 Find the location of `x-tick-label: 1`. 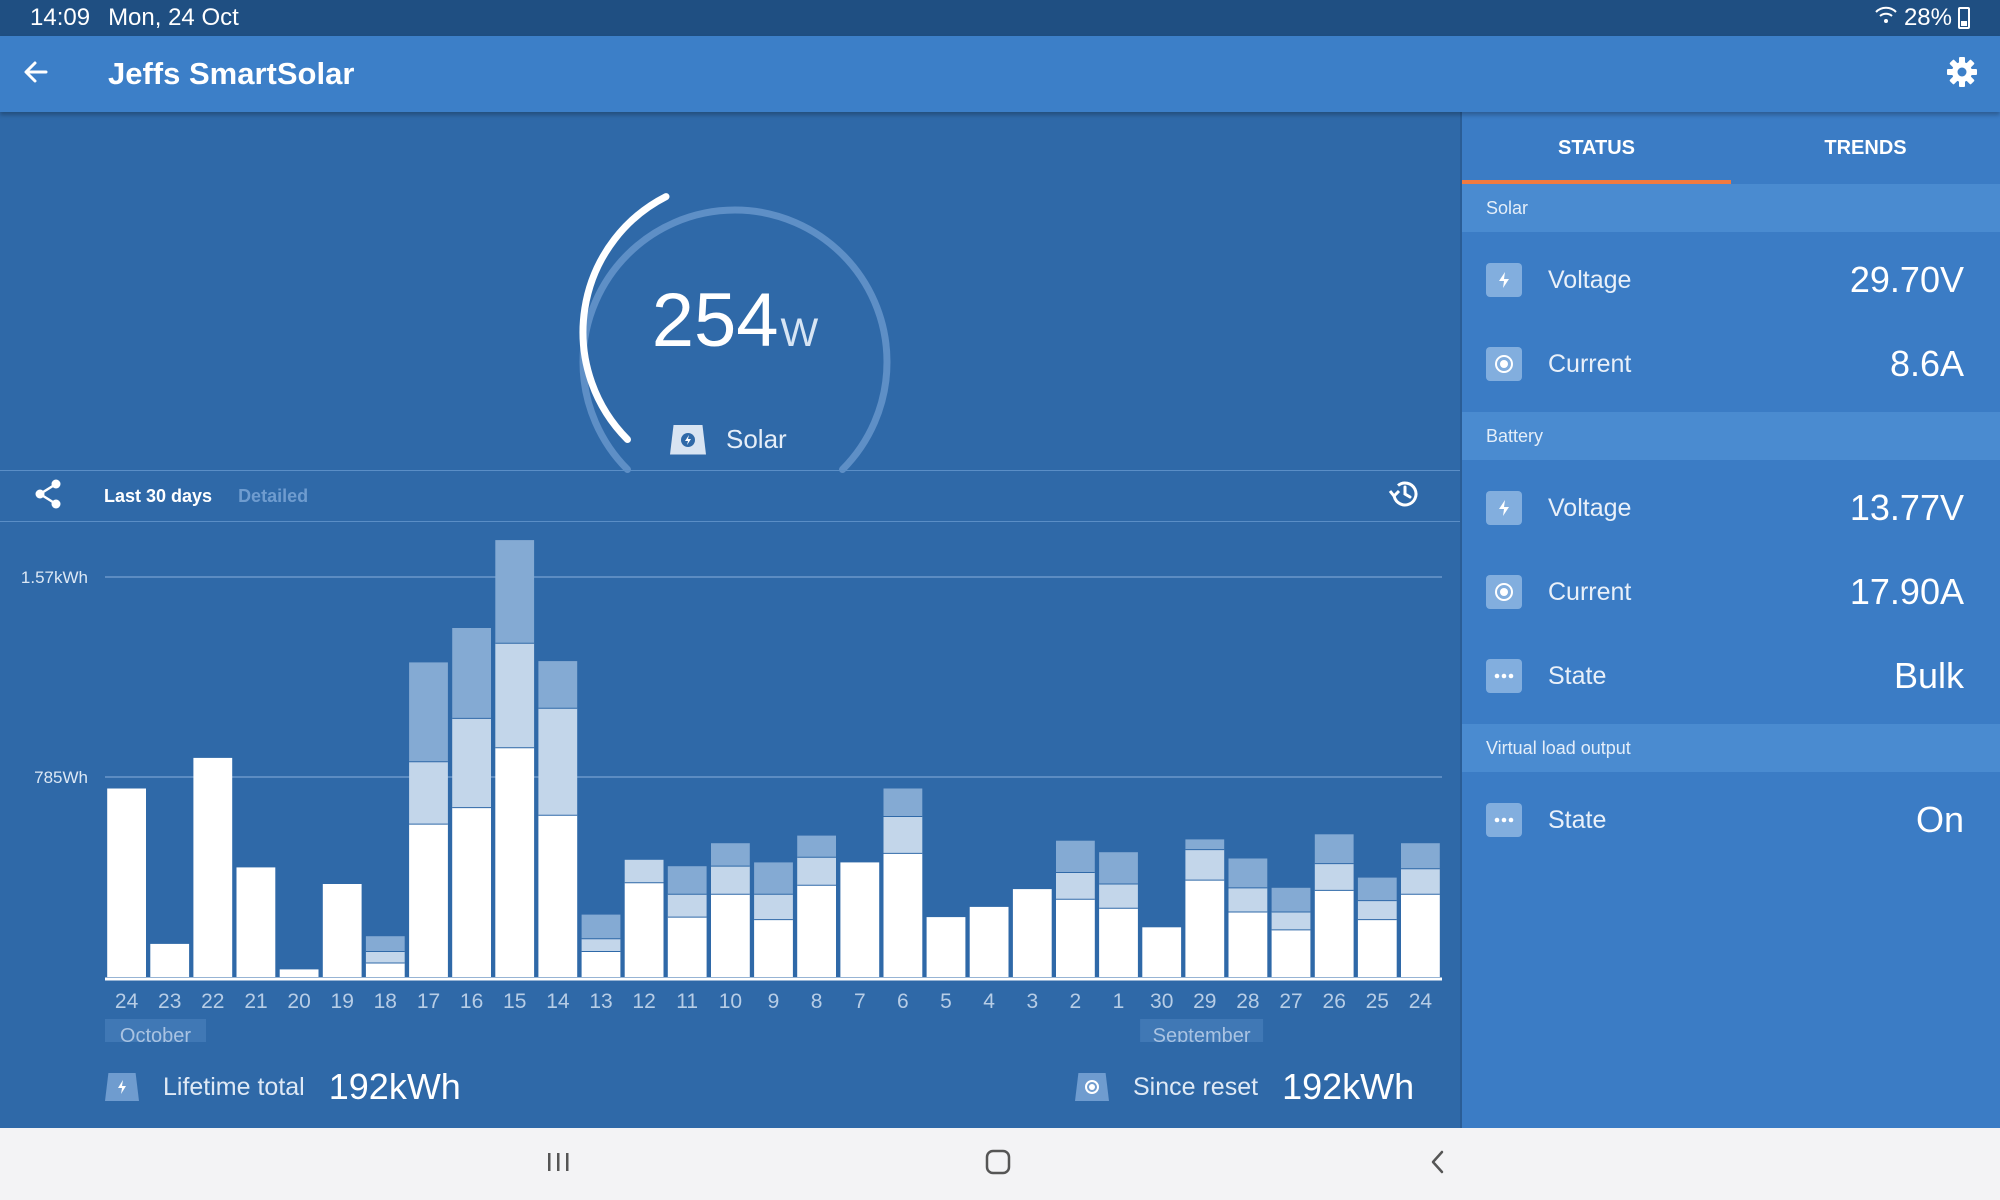

x-tick-label: 1 is located at coordinates (1119, 1001).